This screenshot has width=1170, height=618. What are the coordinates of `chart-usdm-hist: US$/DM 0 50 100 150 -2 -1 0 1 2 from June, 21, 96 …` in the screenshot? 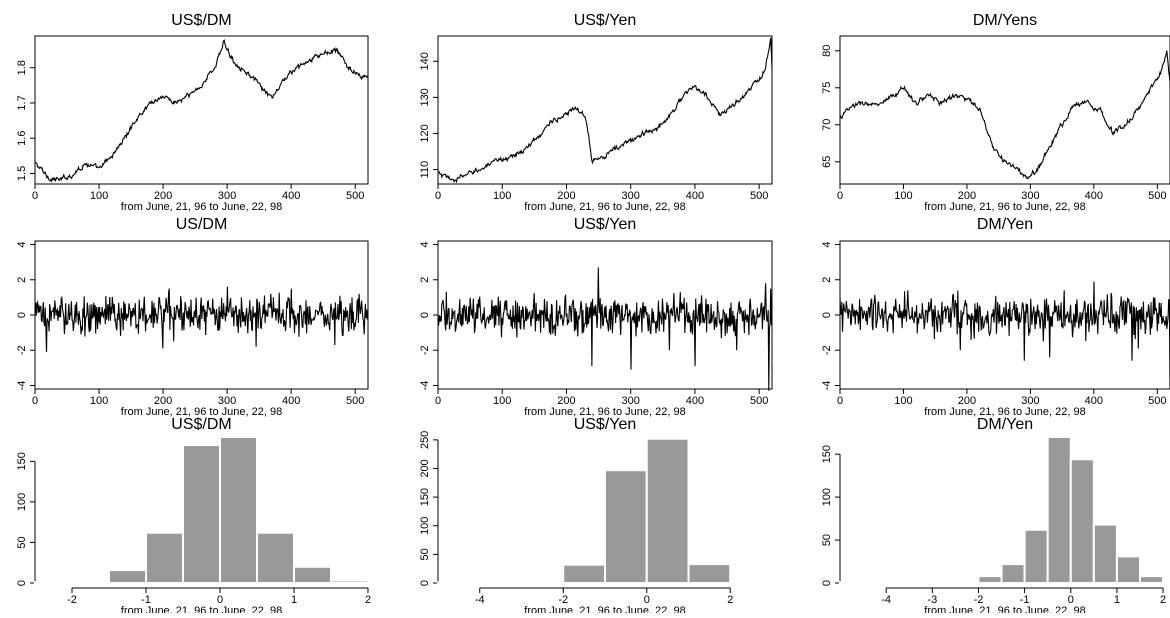 It's located at (193, 516).